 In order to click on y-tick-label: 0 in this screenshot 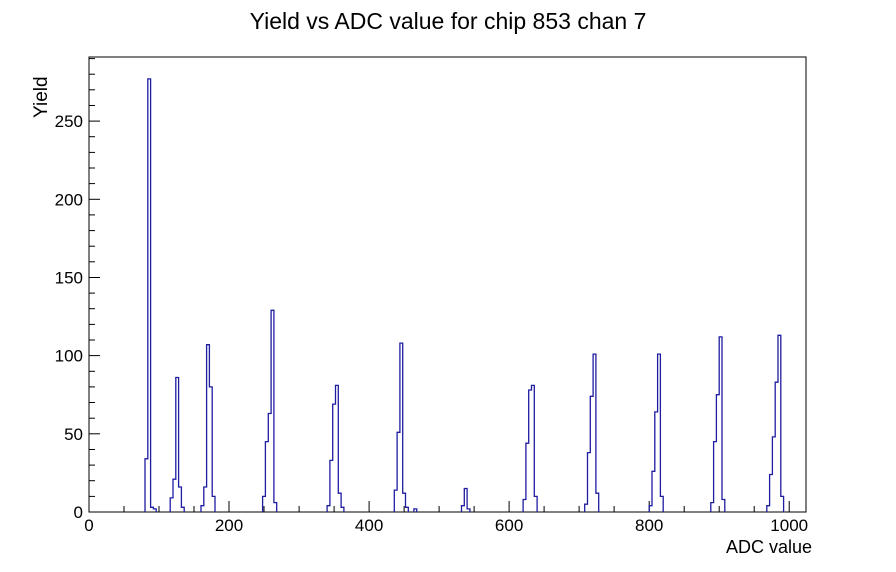, I will do `click(78, 512)`.